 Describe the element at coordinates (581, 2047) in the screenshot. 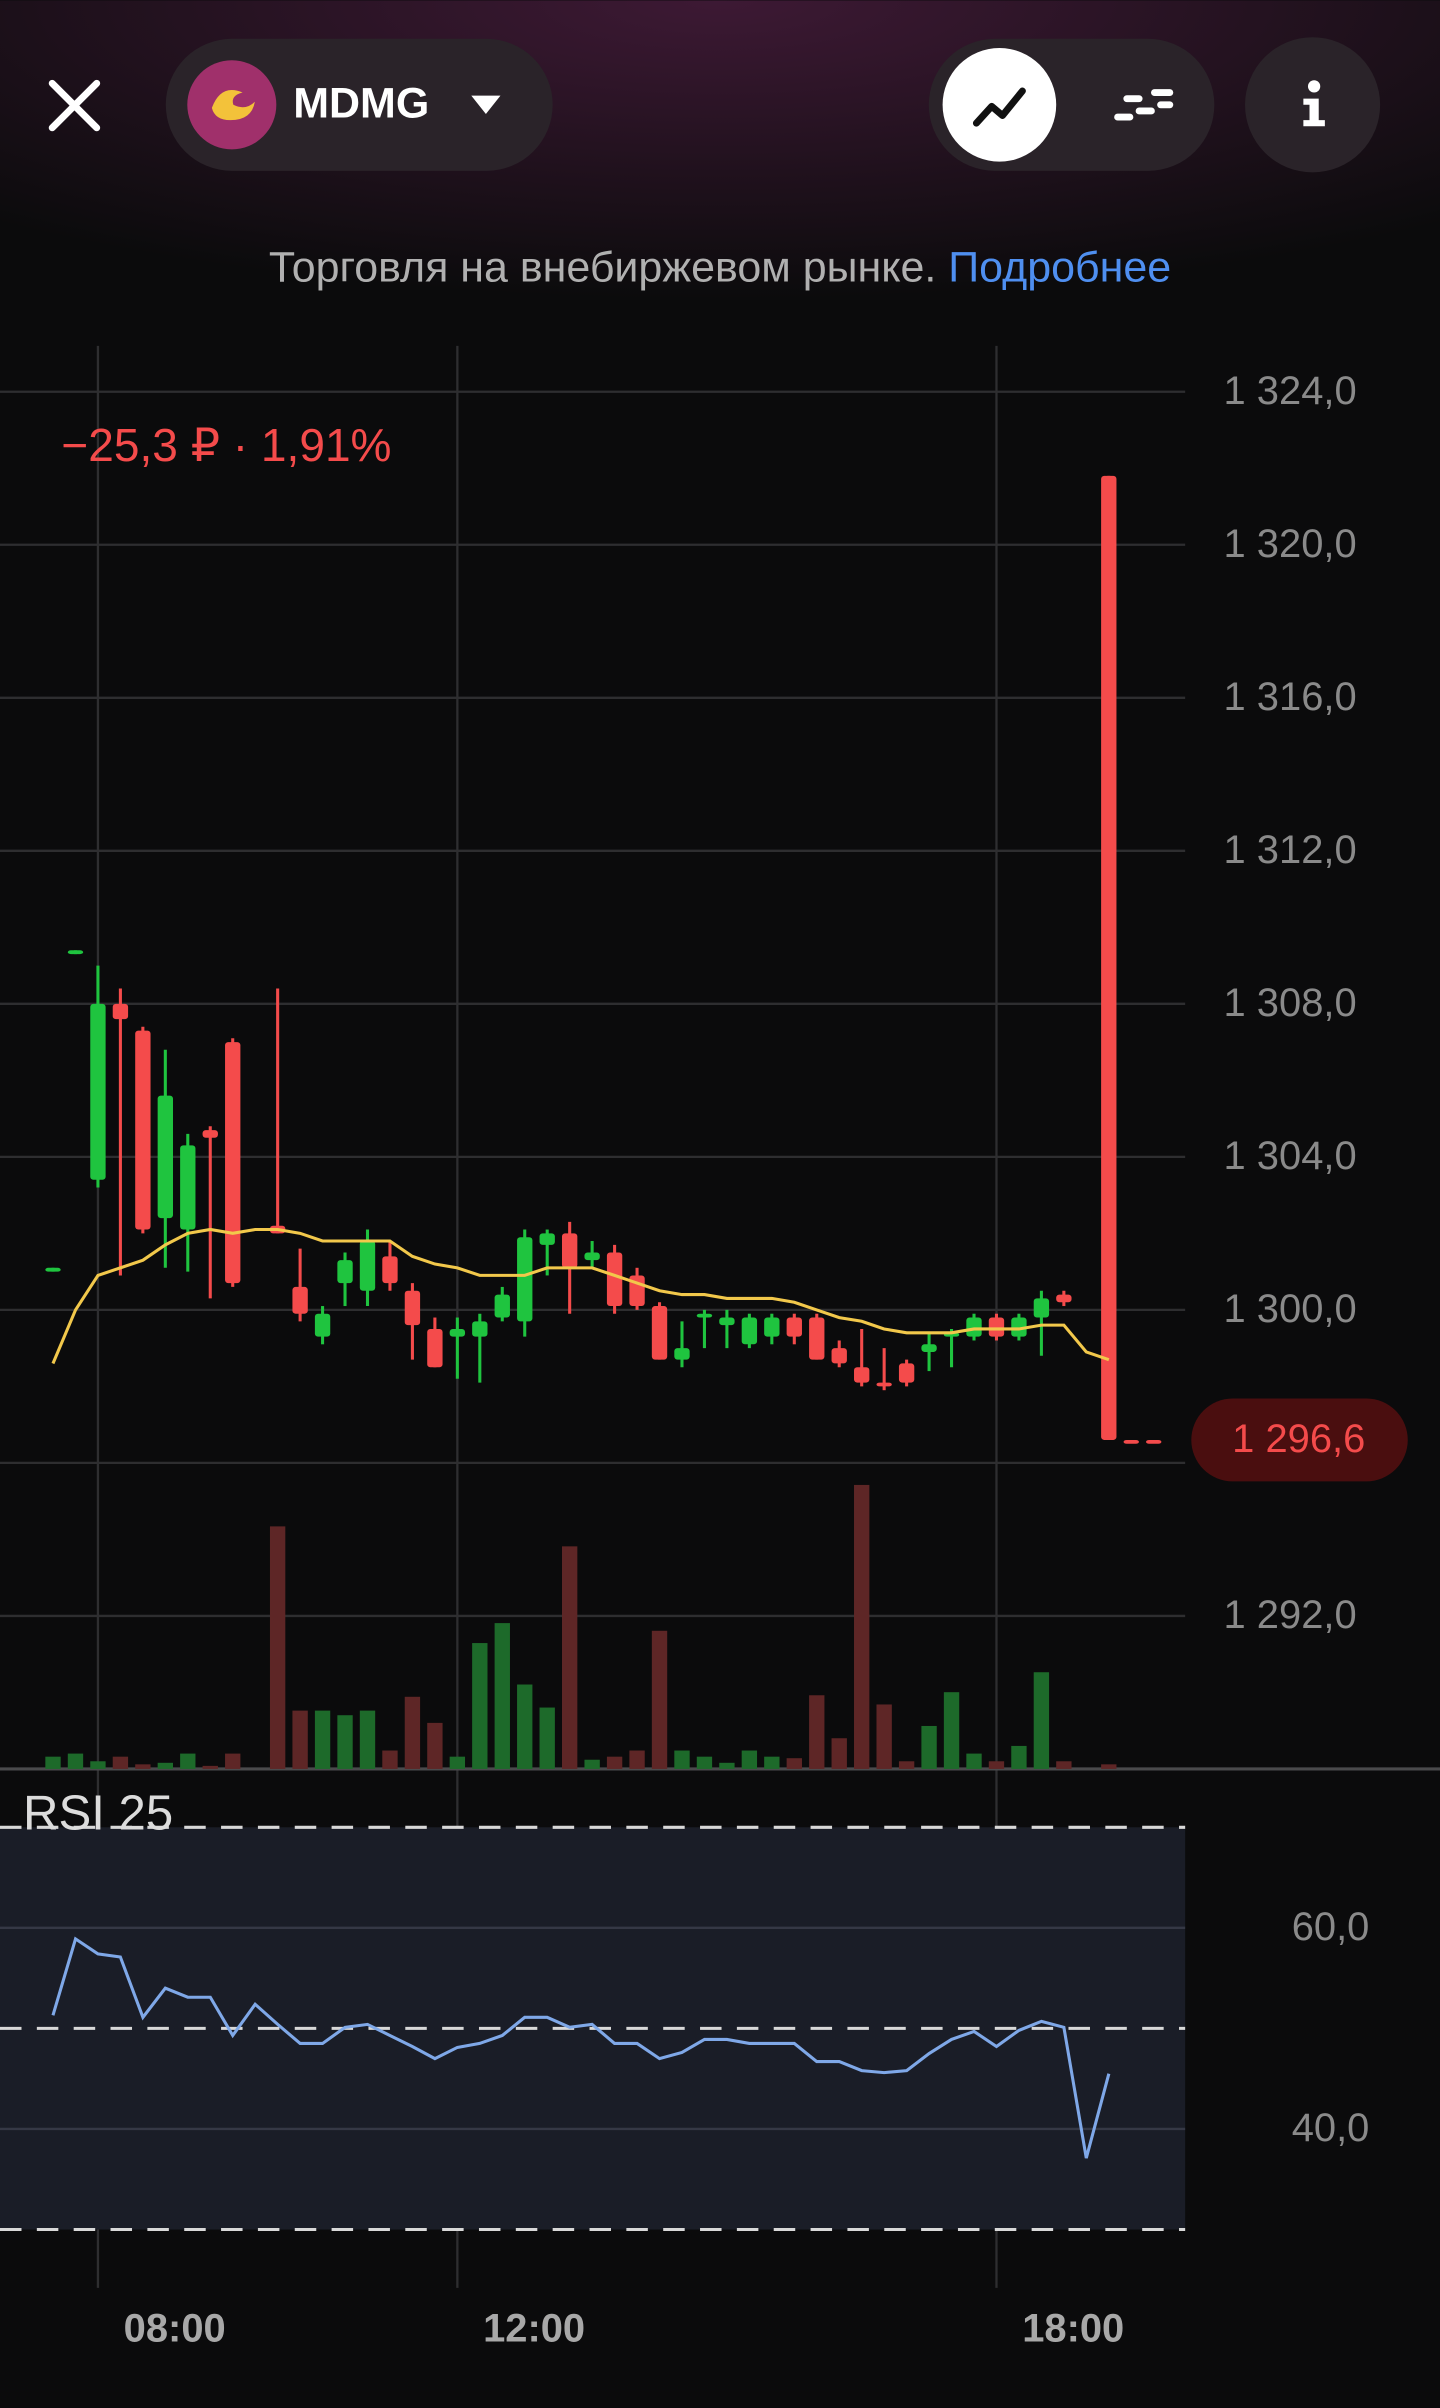

I see `rsi-line` at that location.